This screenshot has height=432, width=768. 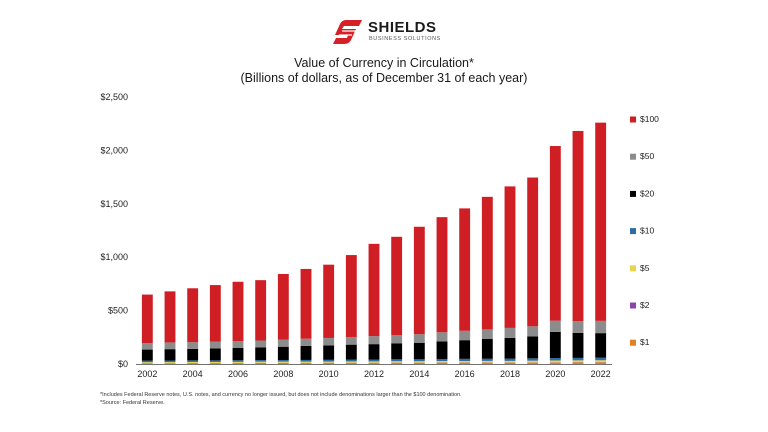 I want to click on x-tick-label: 2022, so click(x=601, y=374).